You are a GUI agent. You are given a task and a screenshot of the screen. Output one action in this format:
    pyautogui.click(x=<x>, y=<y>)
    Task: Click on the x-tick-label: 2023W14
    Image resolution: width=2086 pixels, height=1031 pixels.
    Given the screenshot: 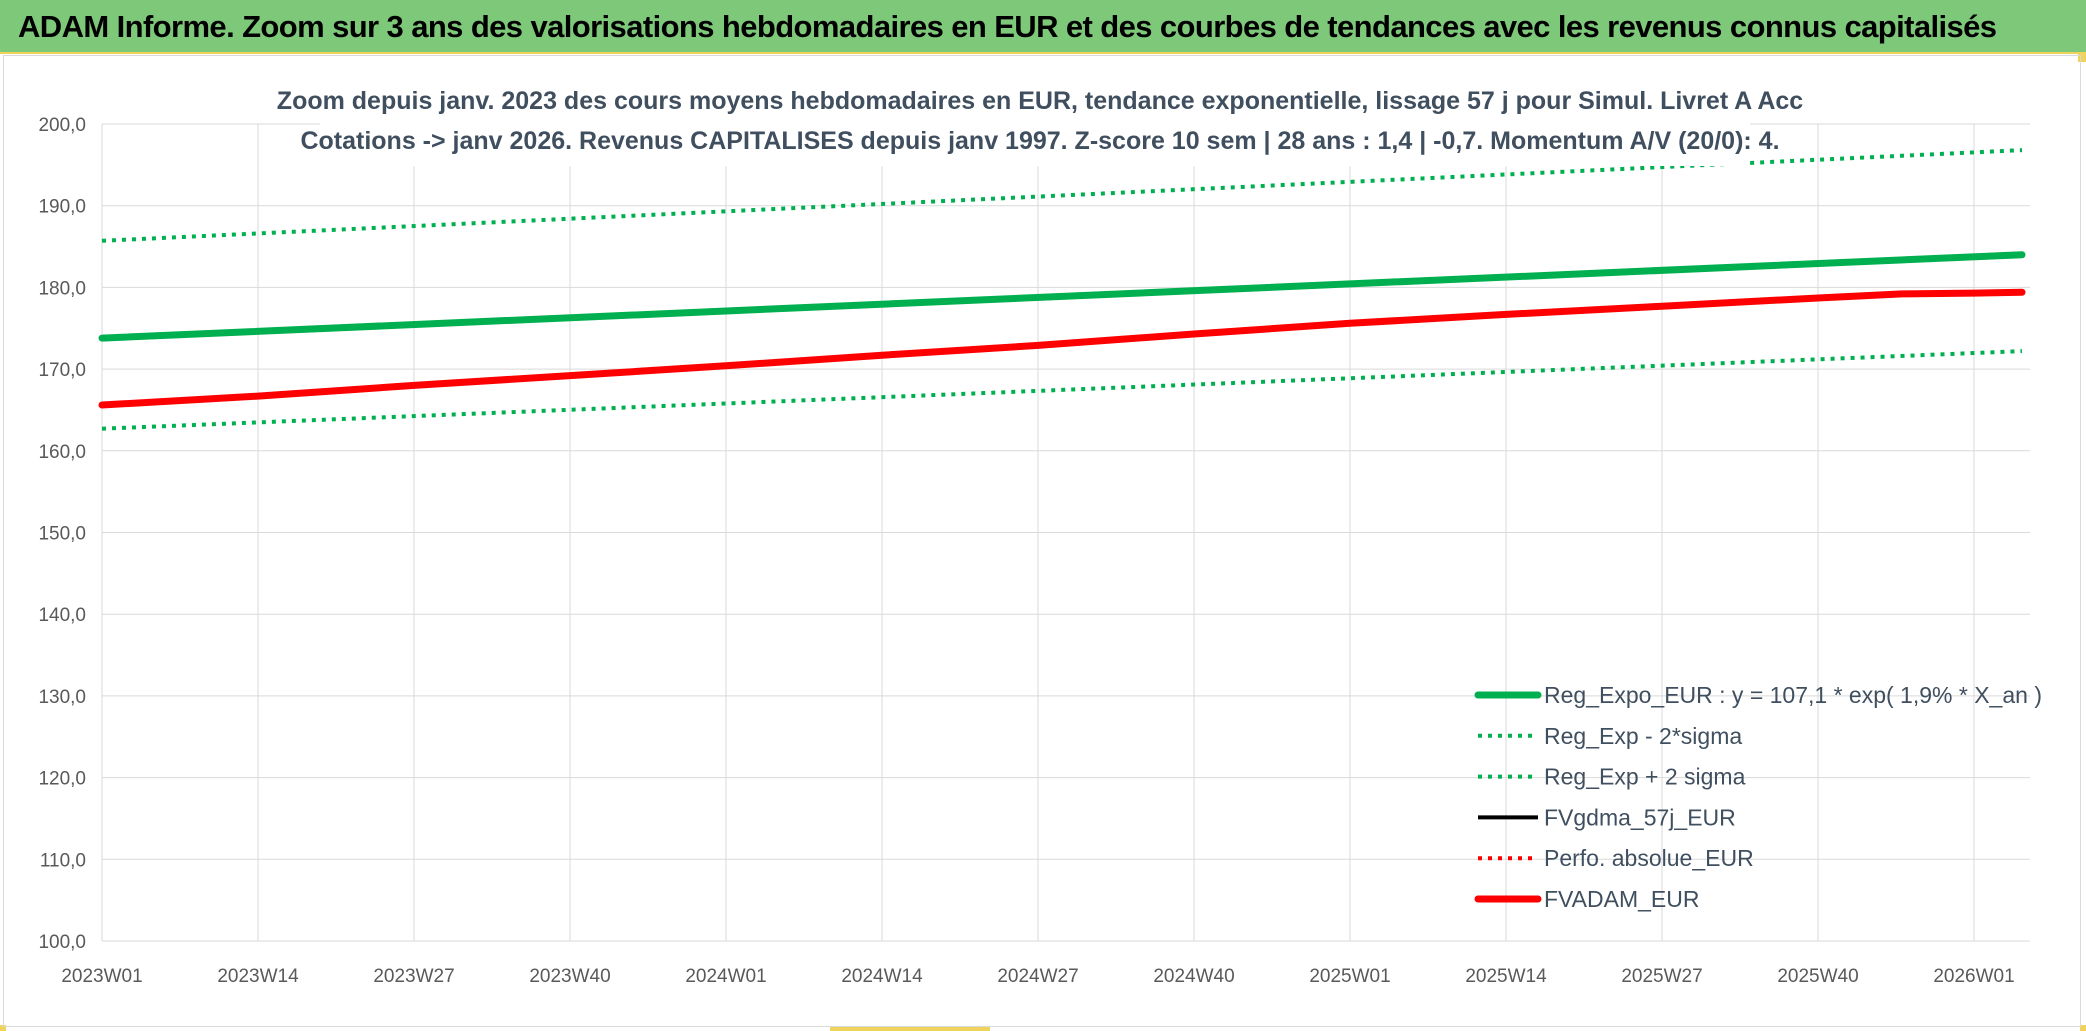 What is the action you would take?
    pyautogui.click(x=258, y=976)
    